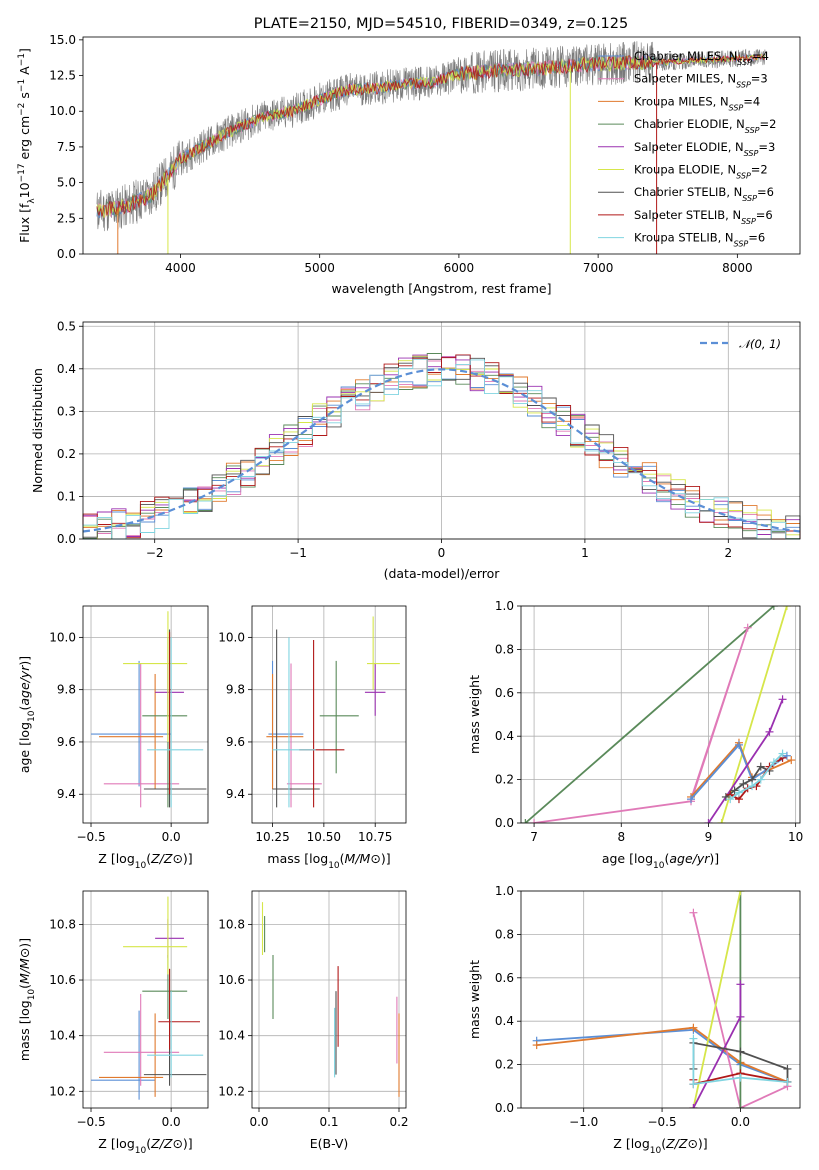 Image resolution: width=819 pixels, height=1170 pixels. I want to click on y-tick-label: 12.5, so click(62, 76).